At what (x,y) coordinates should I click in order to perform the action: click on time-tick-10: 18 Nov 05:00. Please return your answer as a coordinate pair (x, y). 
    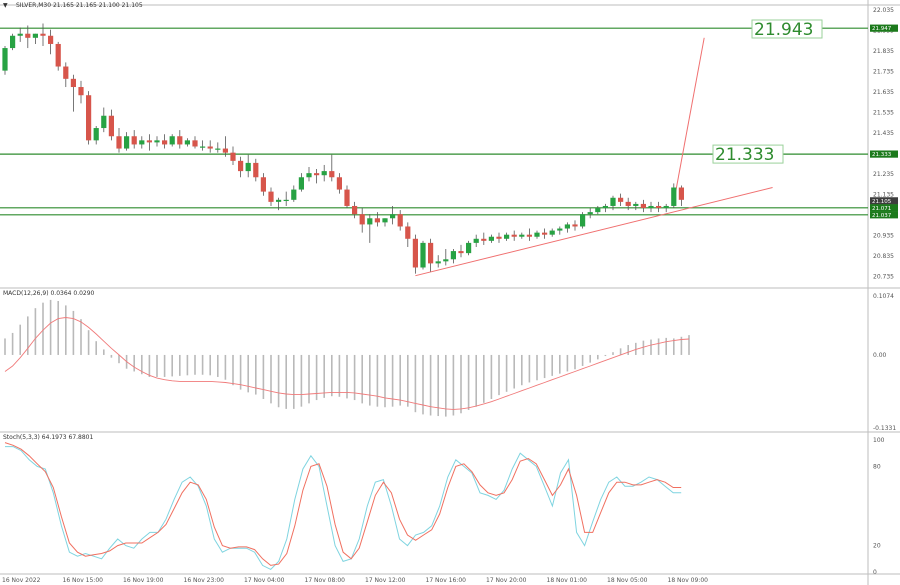
    Looking at the image, I should click on (627, 580).